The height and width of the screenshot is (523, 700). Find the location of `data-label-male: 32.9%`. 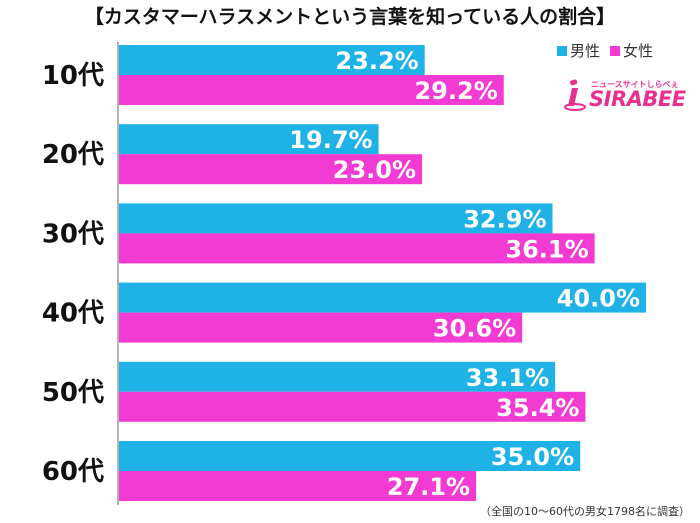

data-label-male: 32.9% is located at coordinates (504, 219).